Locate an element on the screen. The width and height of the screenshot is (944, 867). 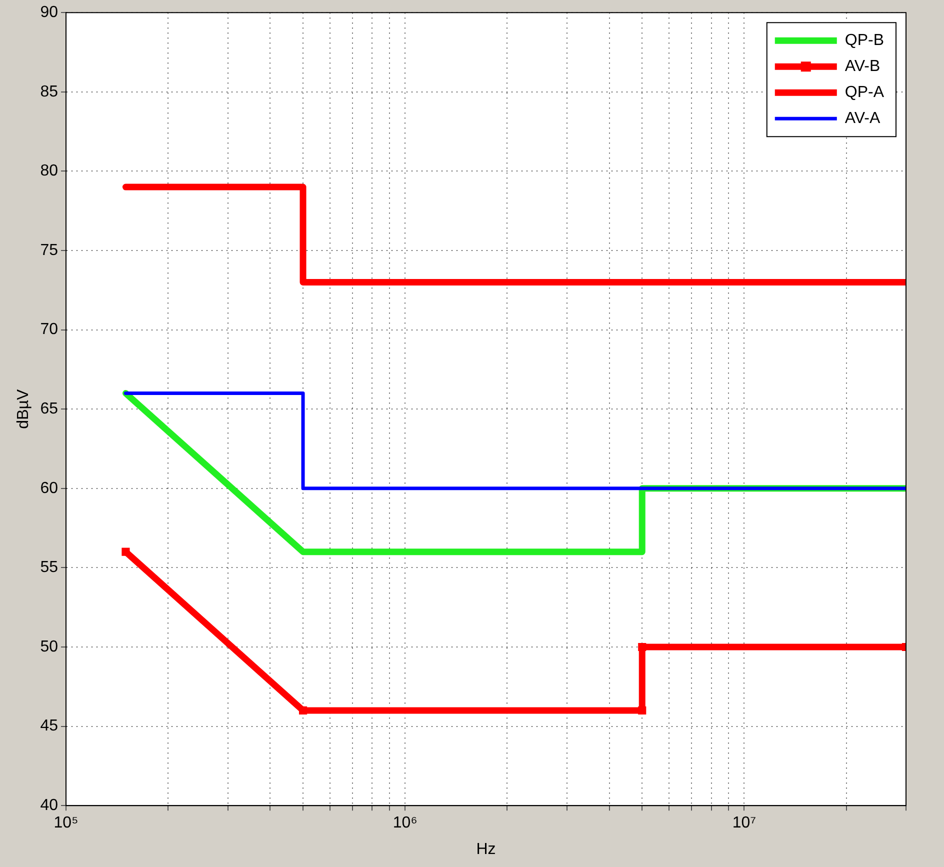
y-tick-label: 40 is located at coordinates (49, 805).